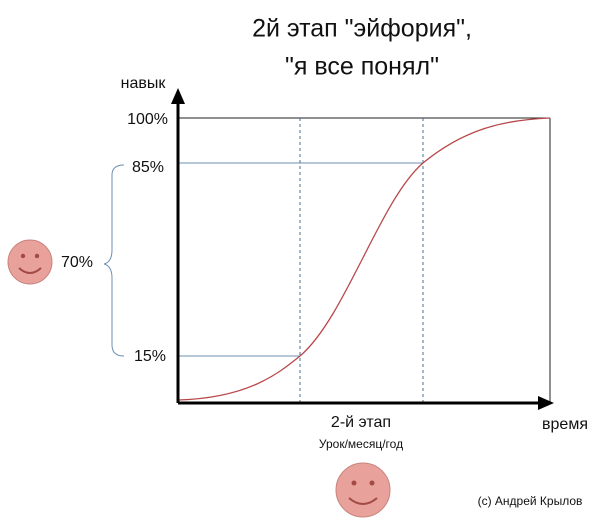  Describe the element at coordinates (147, 119) in the screenshot. I see `y-tick-label: 100%` at that location.